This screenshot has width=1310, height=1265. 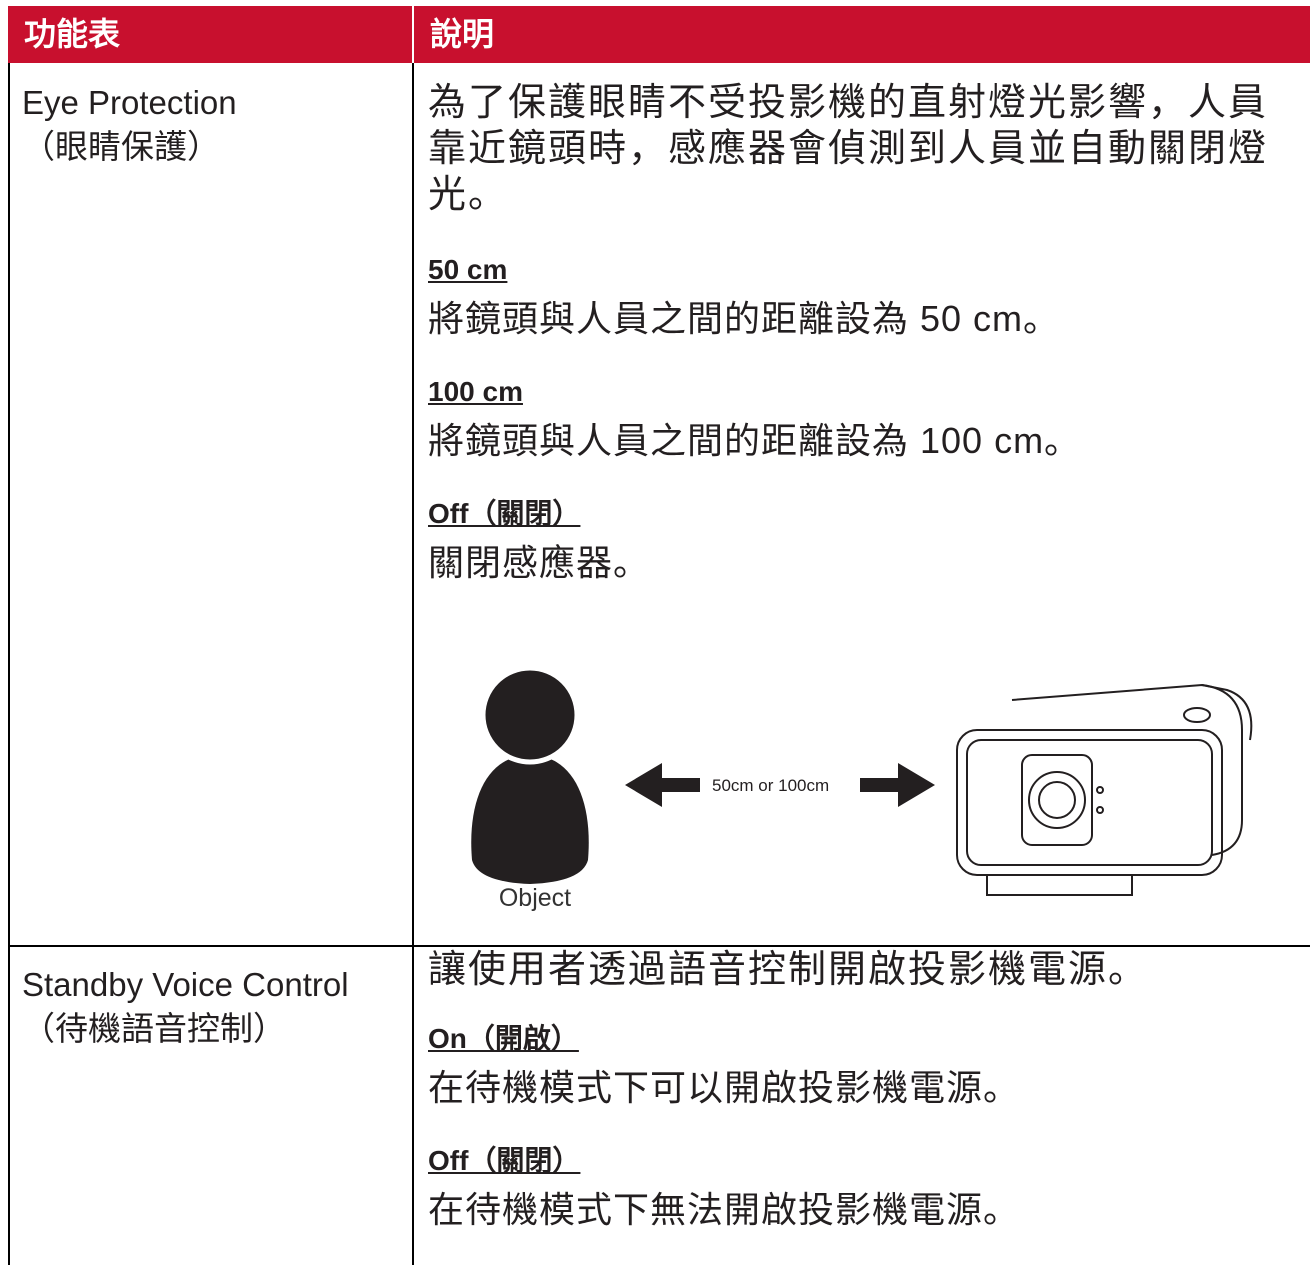 What do you see at coordinates (530, 715) in the screenshot?
I see `person-head` at bounding box center [530, 715].